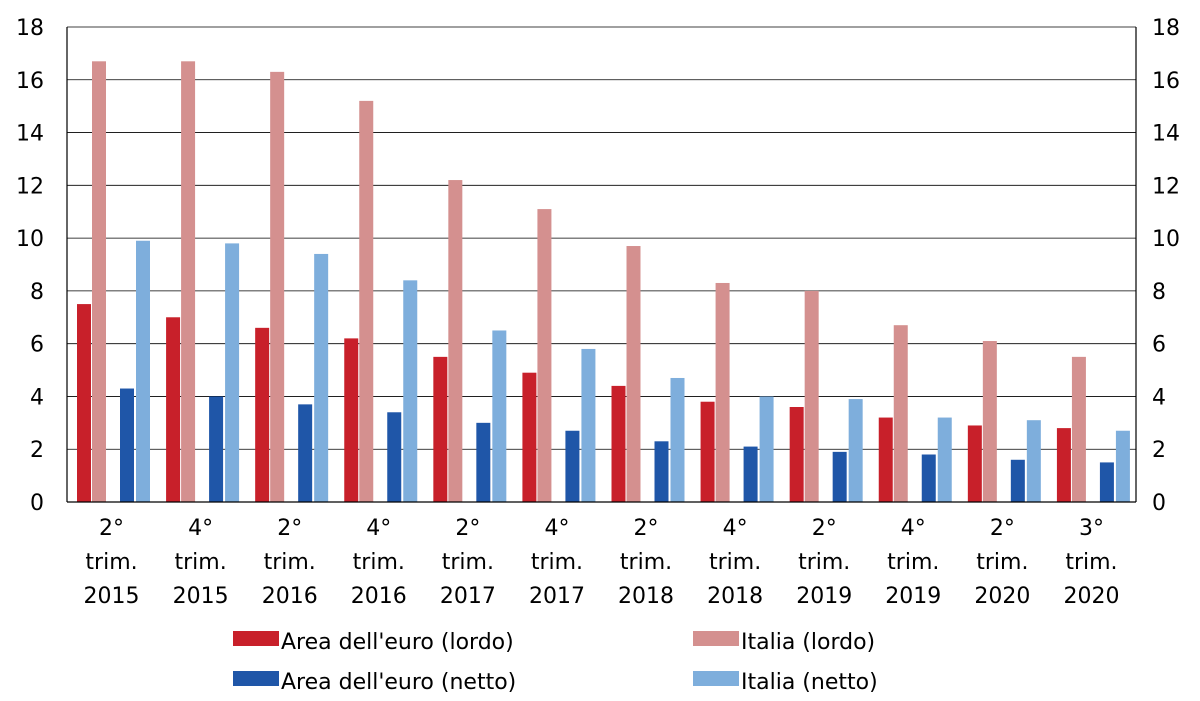  What do you see at coordinates (1159, 292) in the screenshot?
I see `y-tick-right: 8` at bounding box center [1159, 292].